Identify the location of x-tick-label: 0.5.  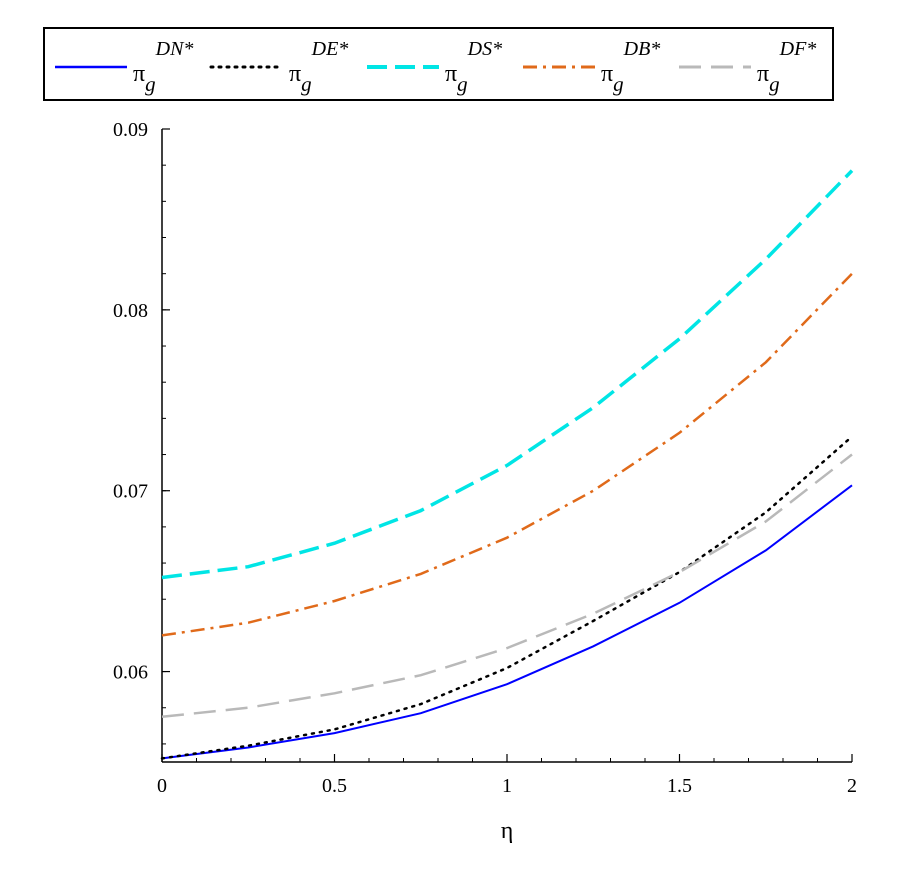
(334, 786).